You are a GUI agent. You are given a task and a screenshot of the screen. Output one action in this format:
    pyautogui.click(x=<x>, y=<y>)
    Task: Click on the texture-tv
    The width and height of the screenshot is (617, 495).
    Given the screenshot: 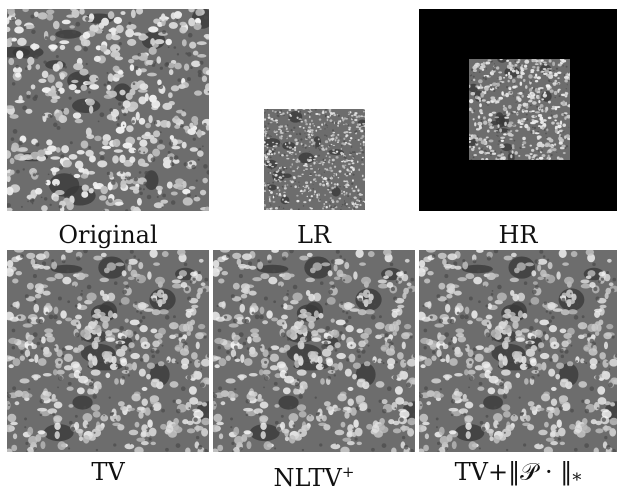 What is the action you would take?
    pyautogui.click(x=108, y=351)
    